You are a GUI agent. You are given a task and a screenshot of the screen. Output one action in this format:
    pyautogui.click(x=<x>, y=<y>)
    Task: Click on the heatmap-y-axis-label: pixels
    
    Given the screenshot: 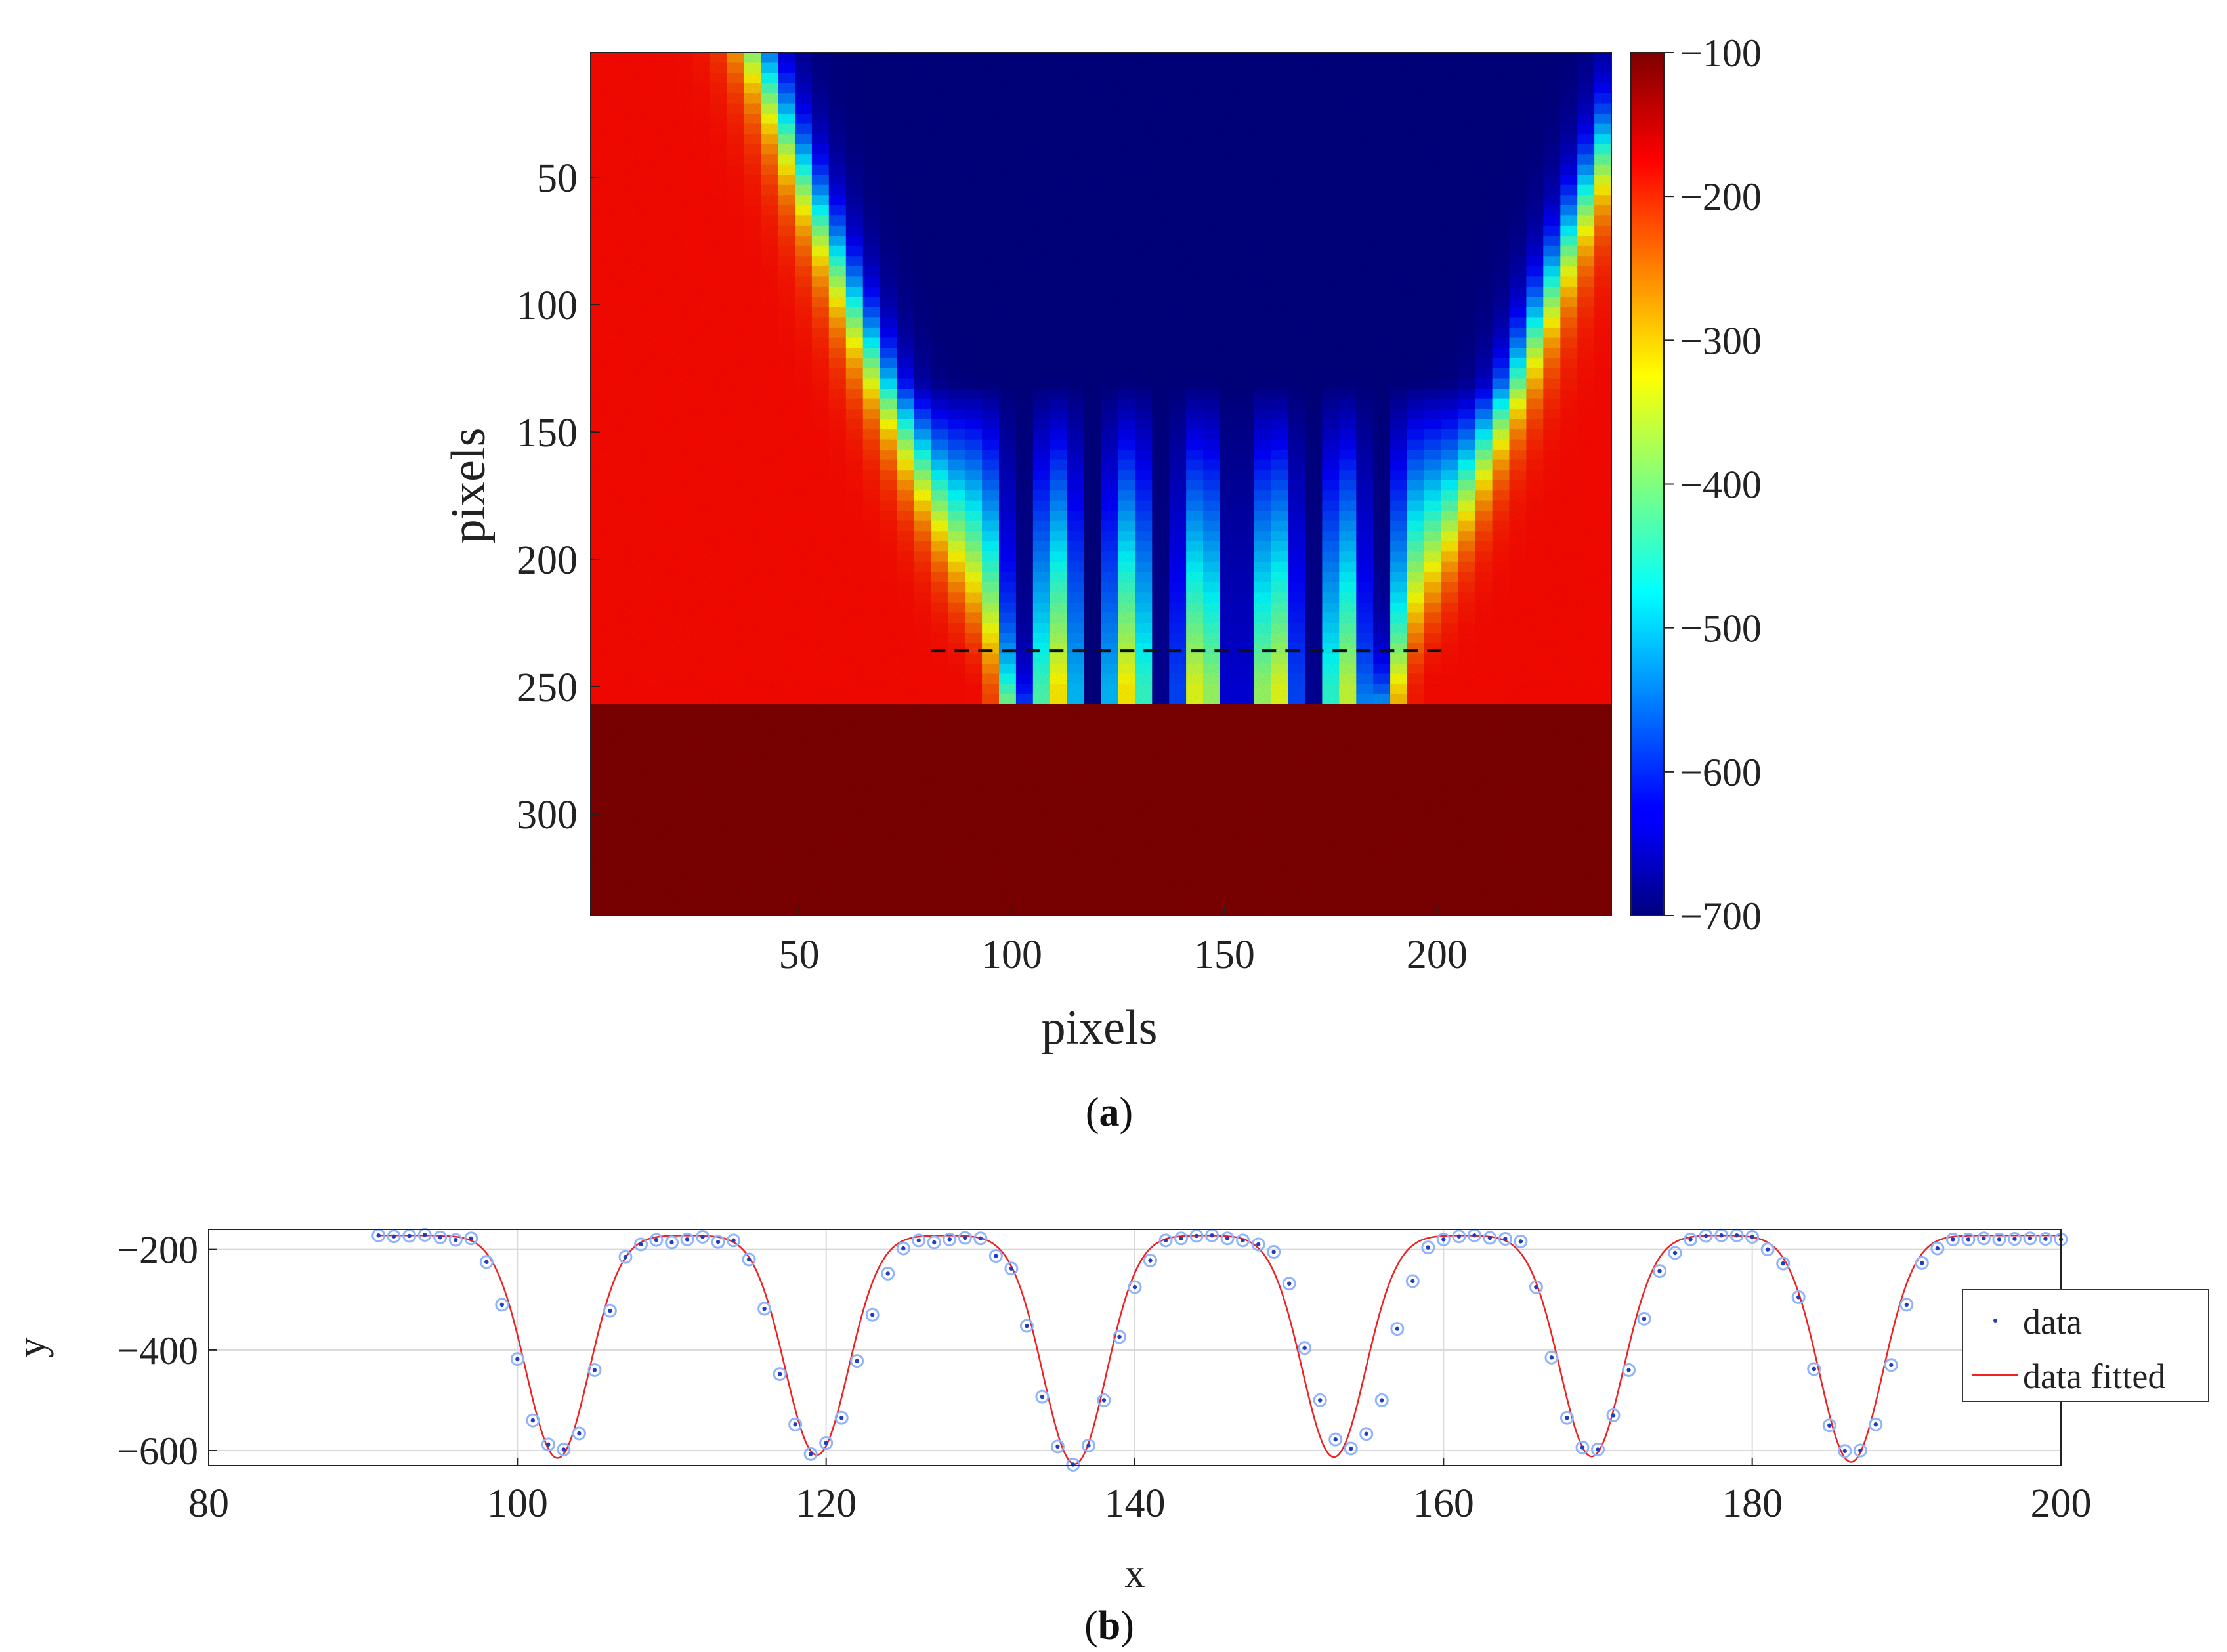 What is the action you would take?
    pyautogui.click(x=469, y=486)
    